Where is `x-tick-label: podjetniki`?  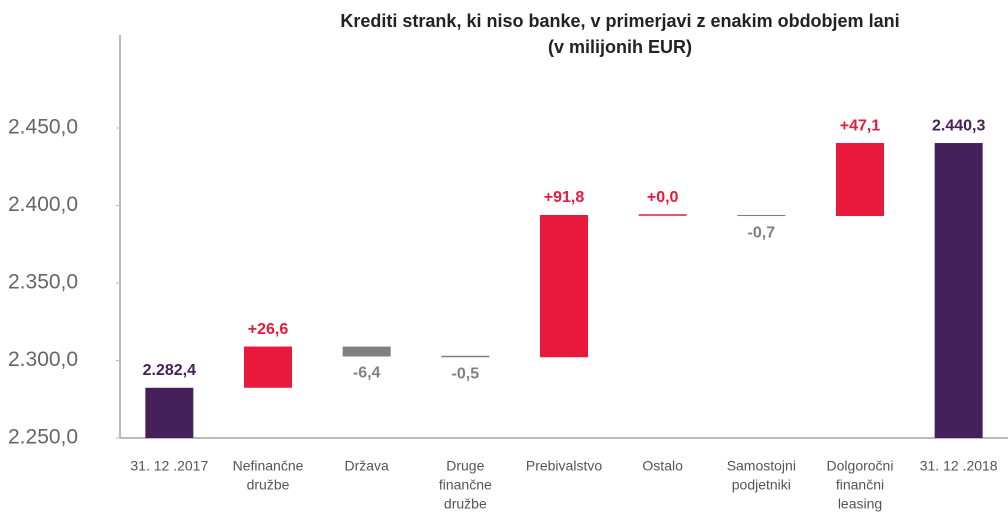
x-tick-label: podjetniki is located at coordinates (761, 485).